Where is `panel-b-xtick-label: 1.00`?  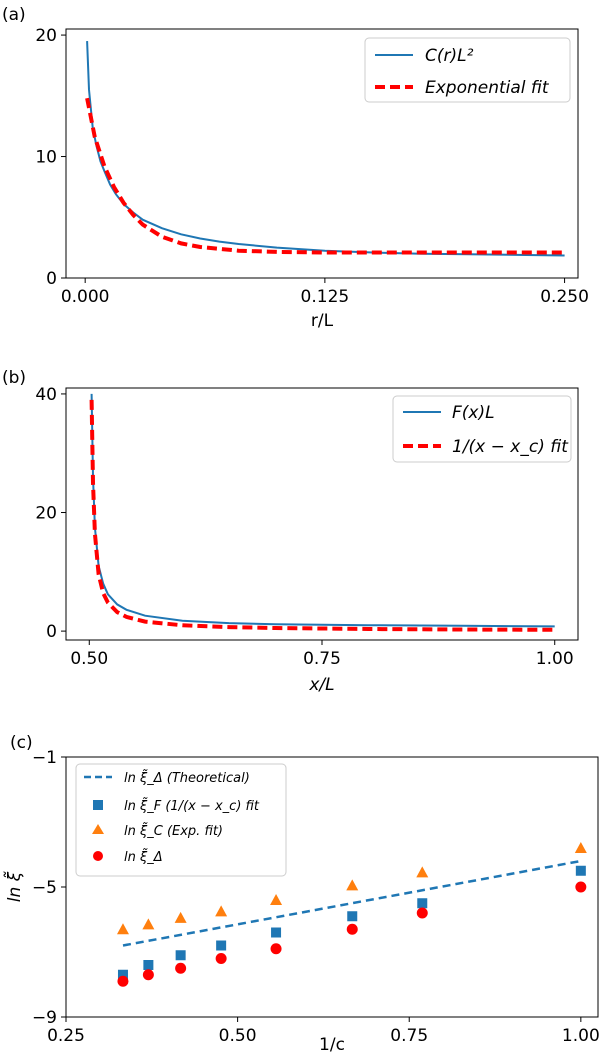 panel-b-xtick-label: 1.00 is located at coordinates (555, 659).